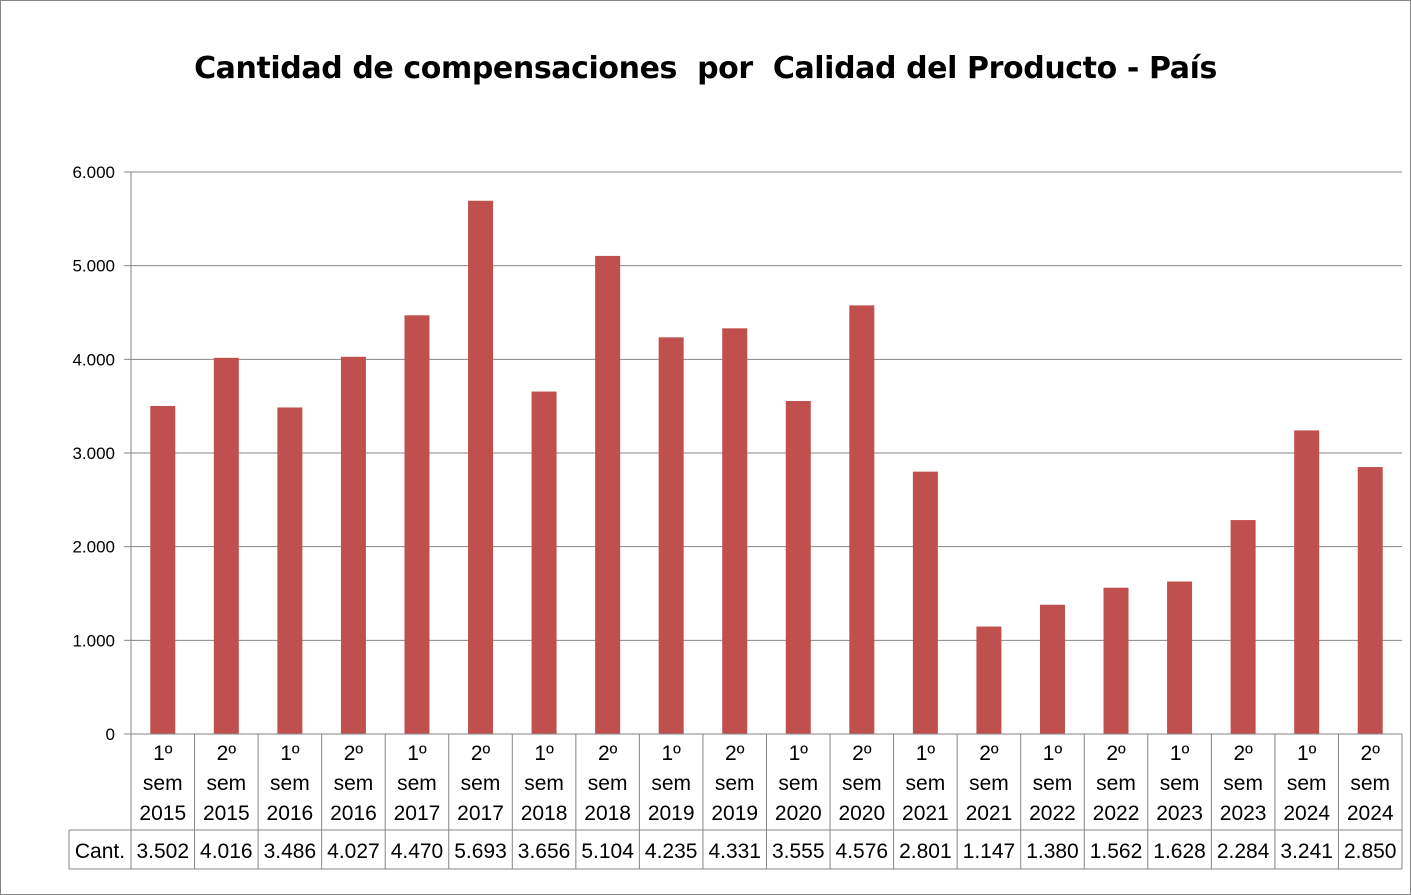 This screenshot has width=1411, height=895. I want to click on data-label: 1.562, so click(1116, 851).